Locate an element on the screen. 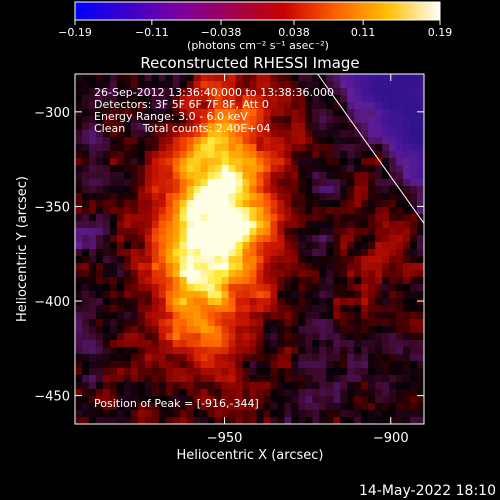 The image size is (500, 500). y-tick-label: −350 is located at coordinates (52, 207).